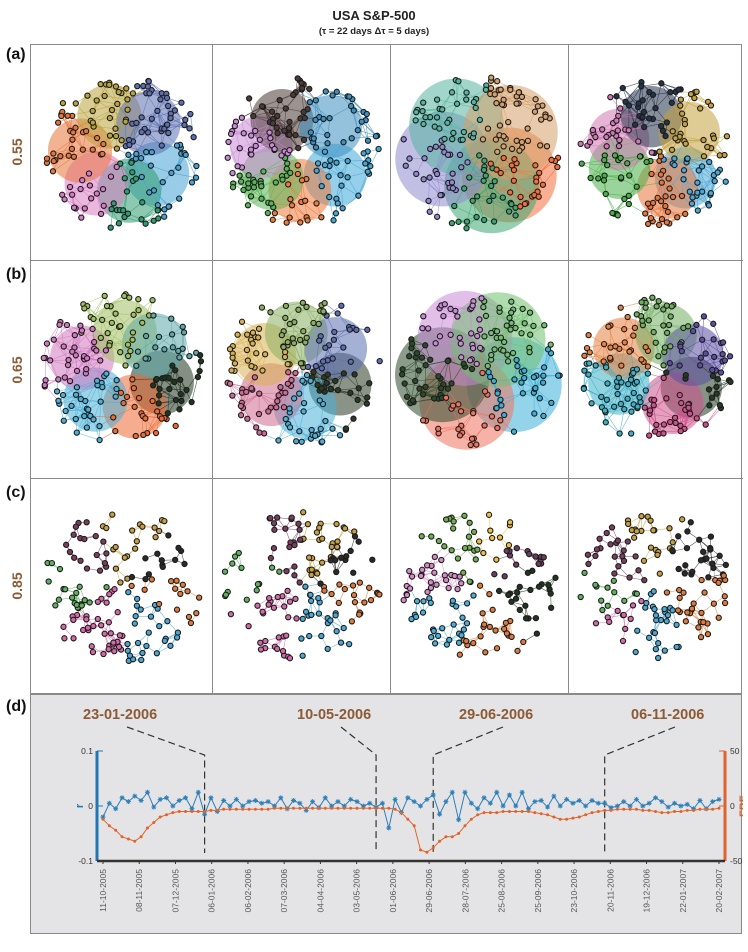  I want to click on x-axis-tick-label: 06-02-2006, so click(248, 891).